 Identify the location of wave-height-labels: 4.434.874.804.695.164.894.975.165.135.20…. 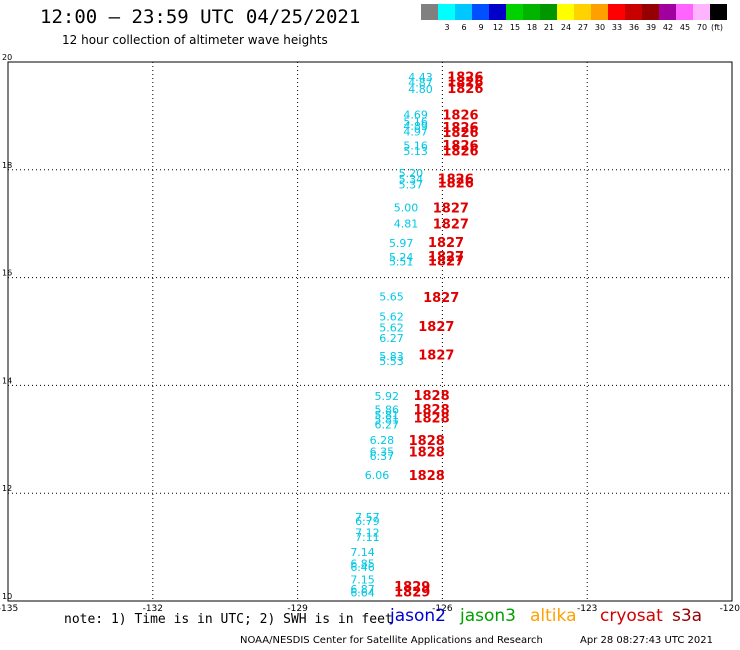
(391, 335).